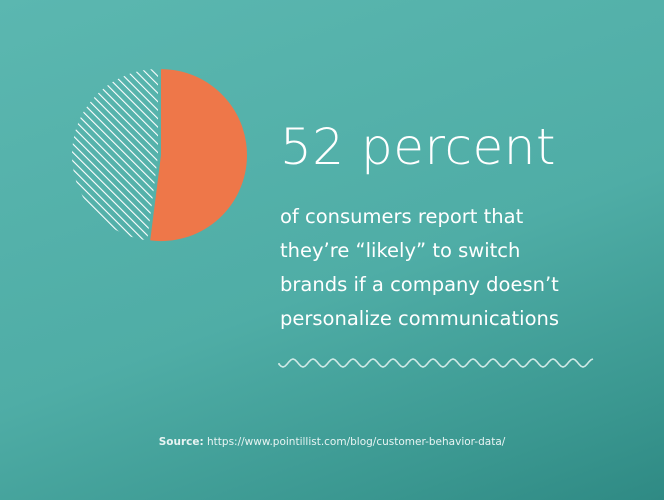 This screenshot has width=664, height=500. Describe the element at coordinates (402, 216) in the screenshot. I see `description-line: of consumers report that` at that location.